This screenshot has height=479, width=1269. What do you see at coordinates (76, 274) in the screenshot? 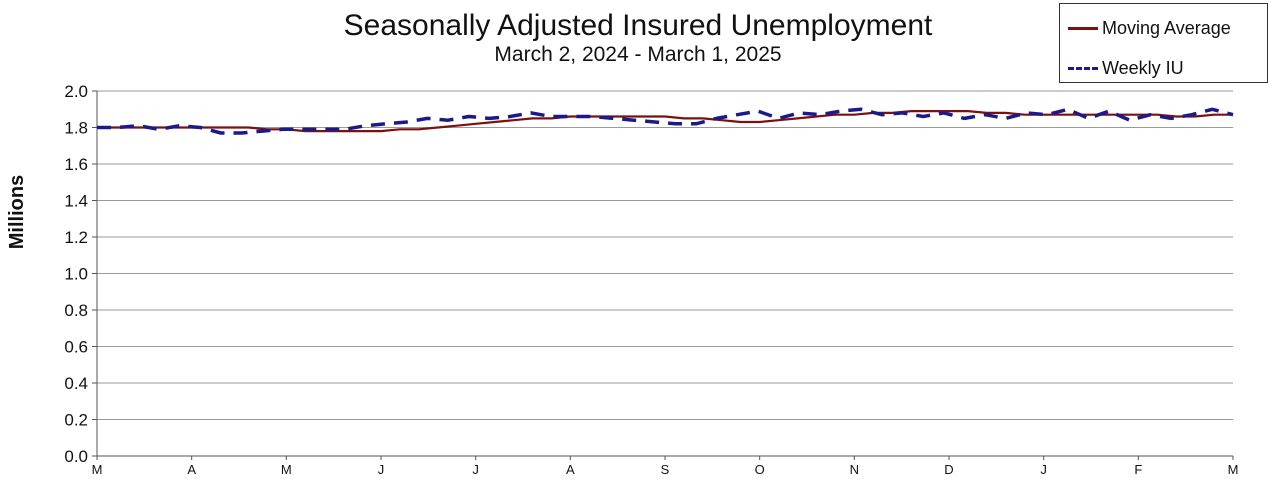
I see `y-tick-label: 1.0` at bounding box center [76, 274].